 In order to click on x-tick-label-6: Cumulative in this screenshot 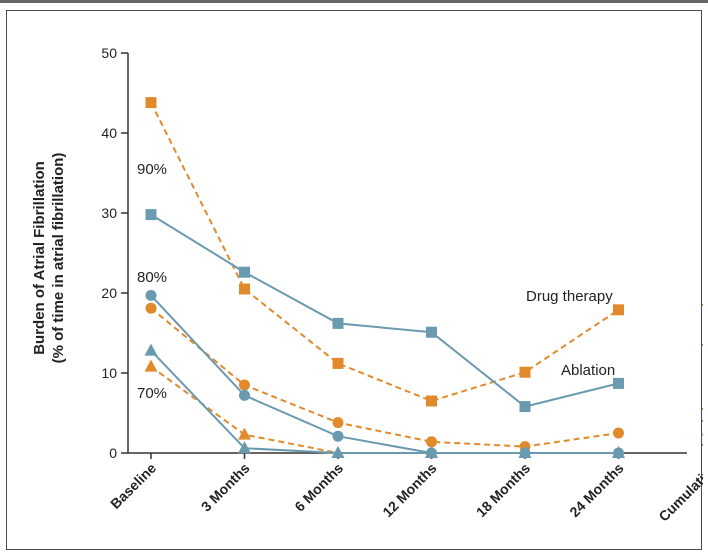, I will do `click(679, 492)`.